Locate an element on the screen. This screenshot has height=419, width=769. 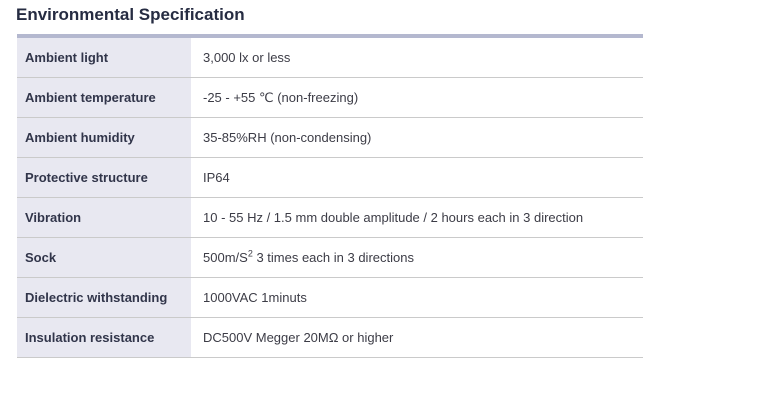
row-value: 500m/S2 3 times each in 3 directions is located at coordinates (417, 257).